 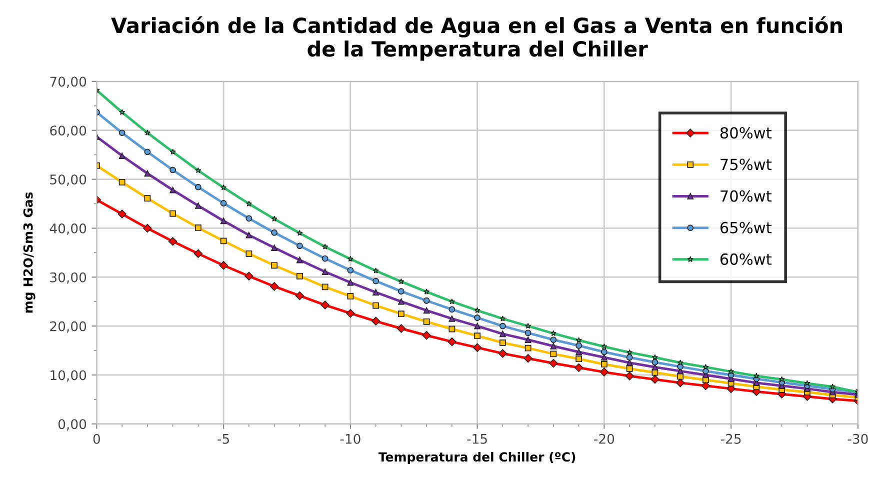 I want to click on legend-label: 80%wt, so click(x=746, y=133).